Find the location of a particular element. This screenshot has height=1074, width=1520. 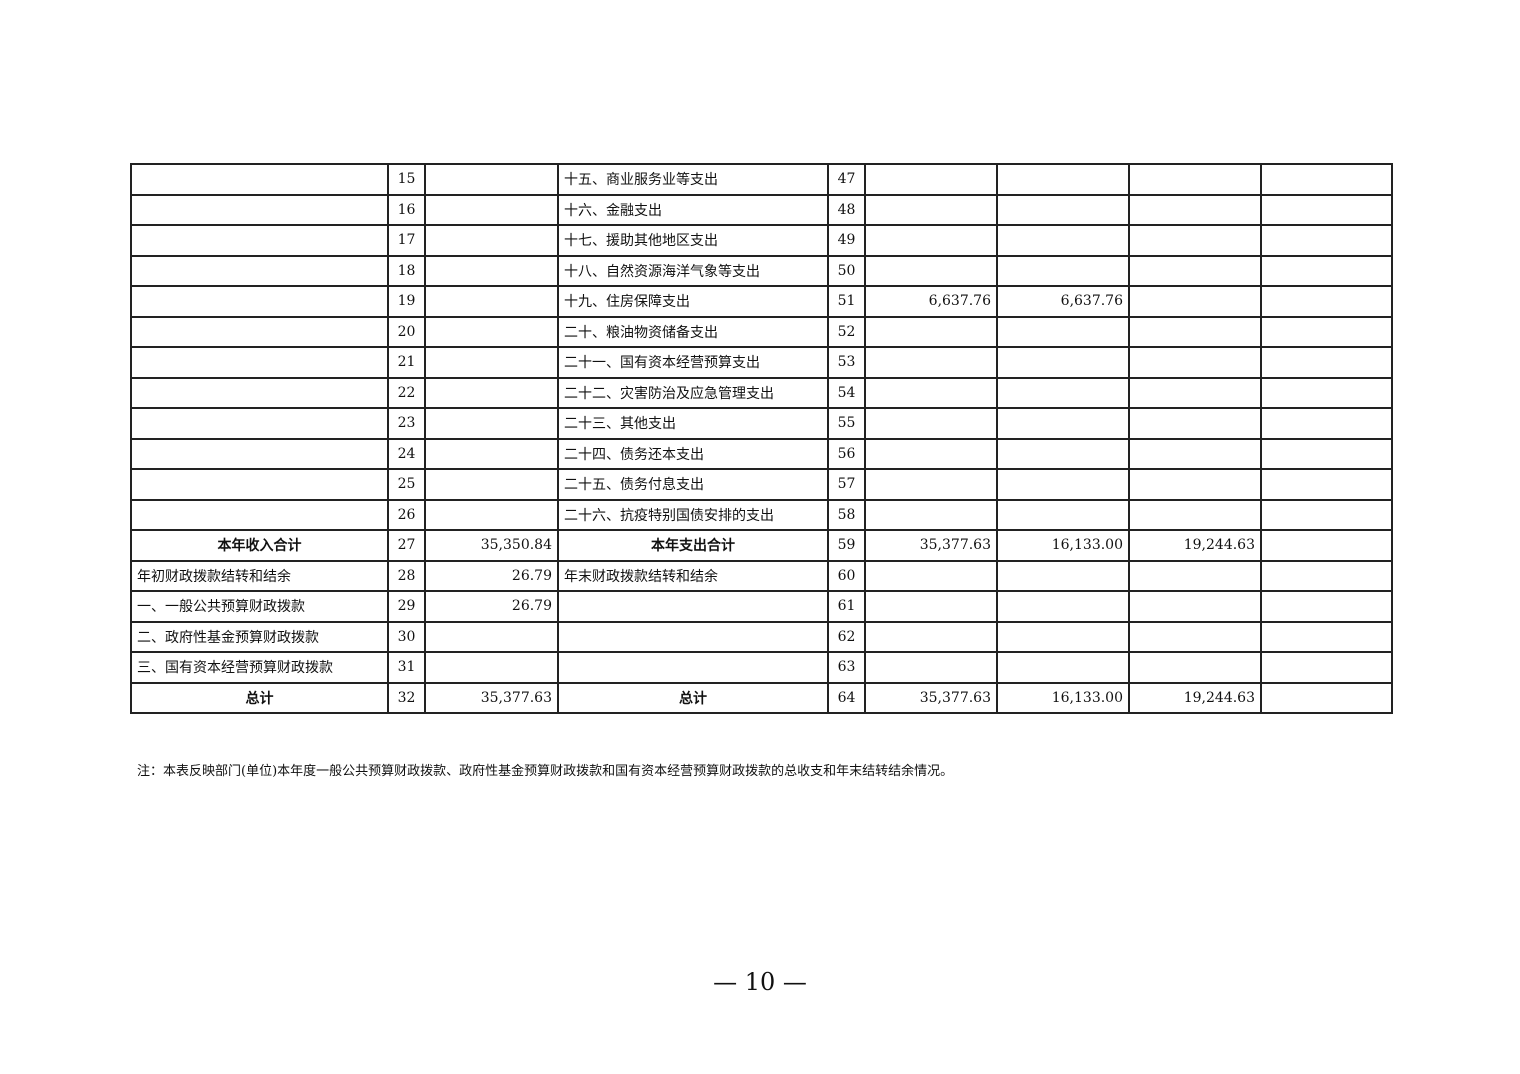

expense-line-no: 62 is located at coordinates (846, 636).